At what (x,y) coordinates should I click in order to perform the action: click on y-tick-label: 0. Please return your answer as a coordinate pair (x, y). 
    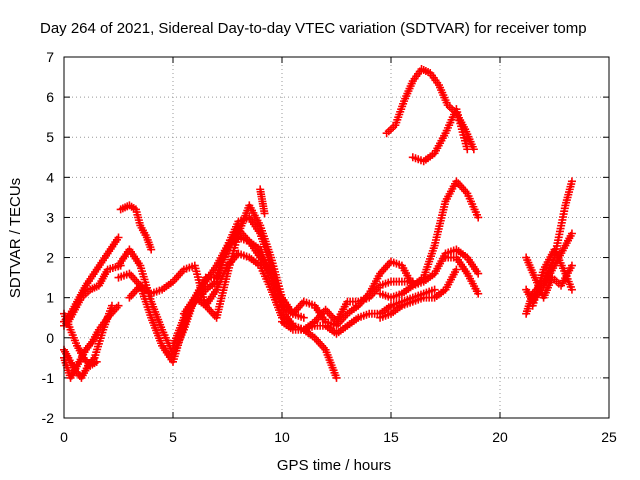
    Looking at the image, I should click on (50, 338).